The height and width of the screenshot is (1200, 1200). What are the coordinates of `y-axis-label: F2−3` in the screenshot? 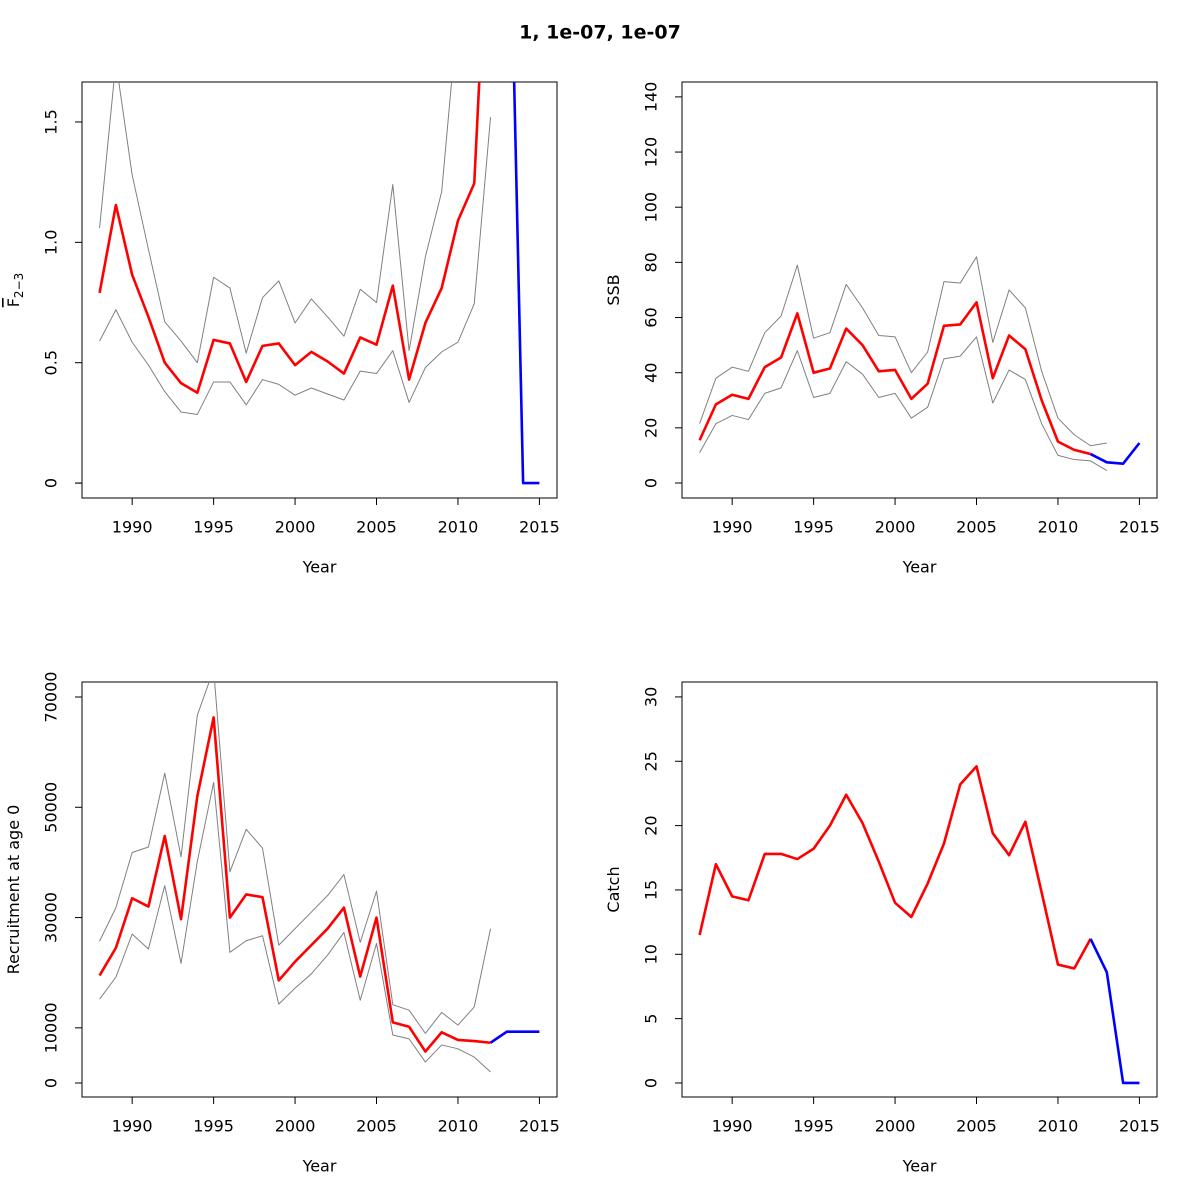 It's located at (15, 290).